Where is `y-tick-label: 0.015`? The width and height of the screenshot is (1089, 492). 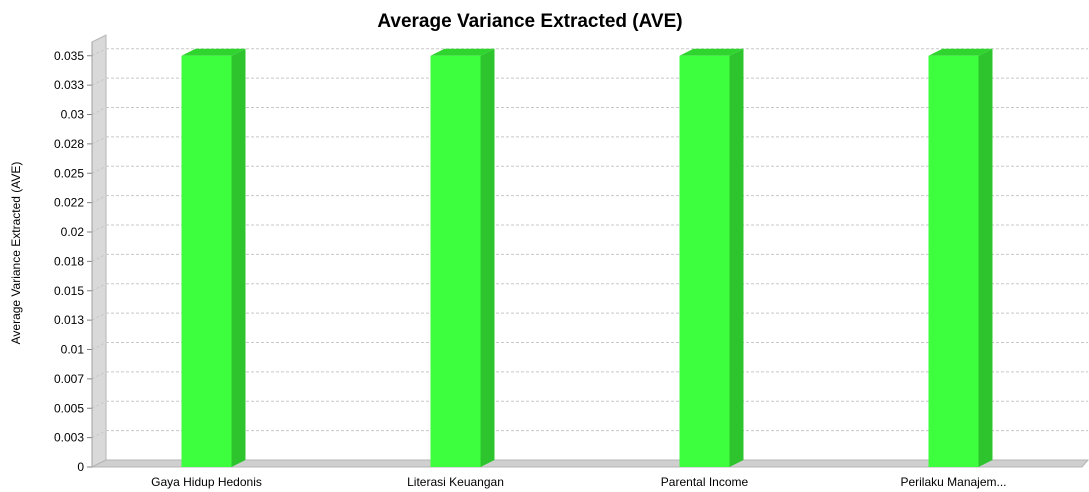 y-tick-label: 0.015 is located at coordinates (69, 291).